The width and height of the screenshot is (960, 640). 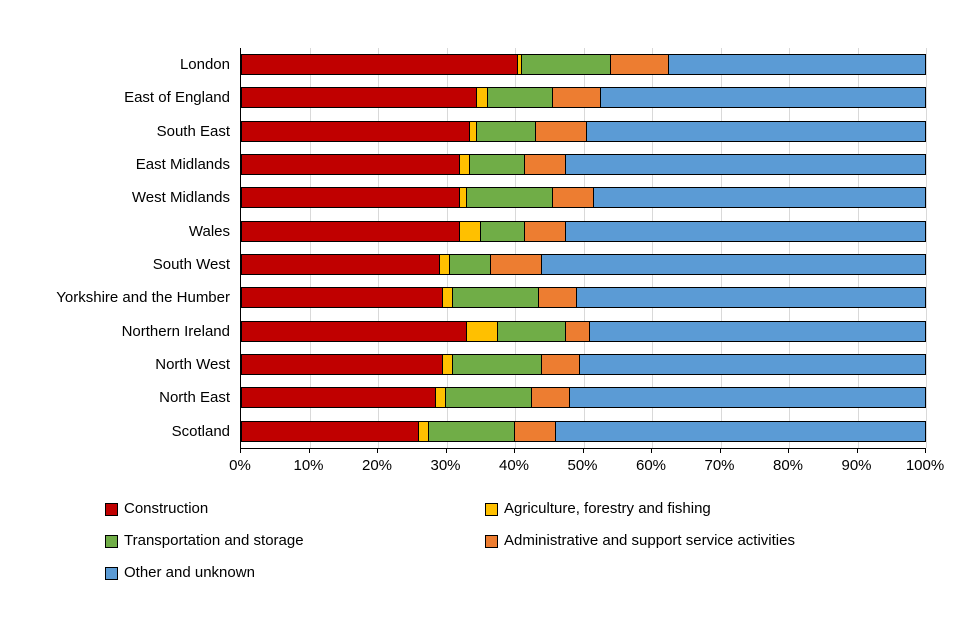 I want to click on x-tick-label: 30%, so click(x=445, y=465).